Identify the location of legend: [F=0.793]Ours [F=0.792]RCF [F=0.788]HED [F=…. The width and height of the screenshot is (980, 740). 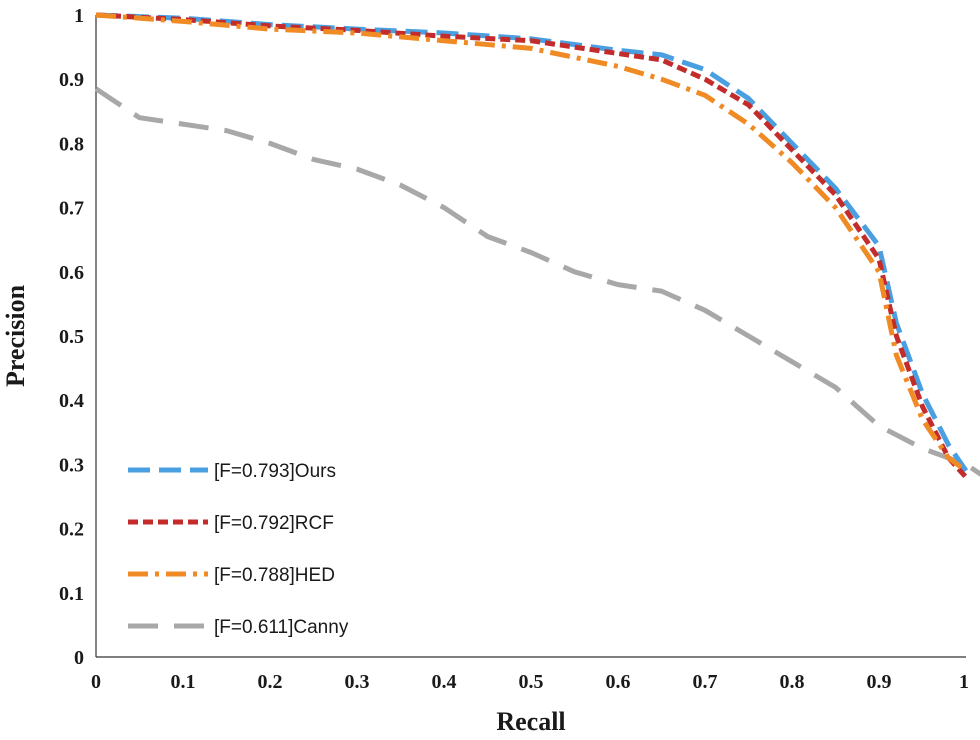
(238, 549).